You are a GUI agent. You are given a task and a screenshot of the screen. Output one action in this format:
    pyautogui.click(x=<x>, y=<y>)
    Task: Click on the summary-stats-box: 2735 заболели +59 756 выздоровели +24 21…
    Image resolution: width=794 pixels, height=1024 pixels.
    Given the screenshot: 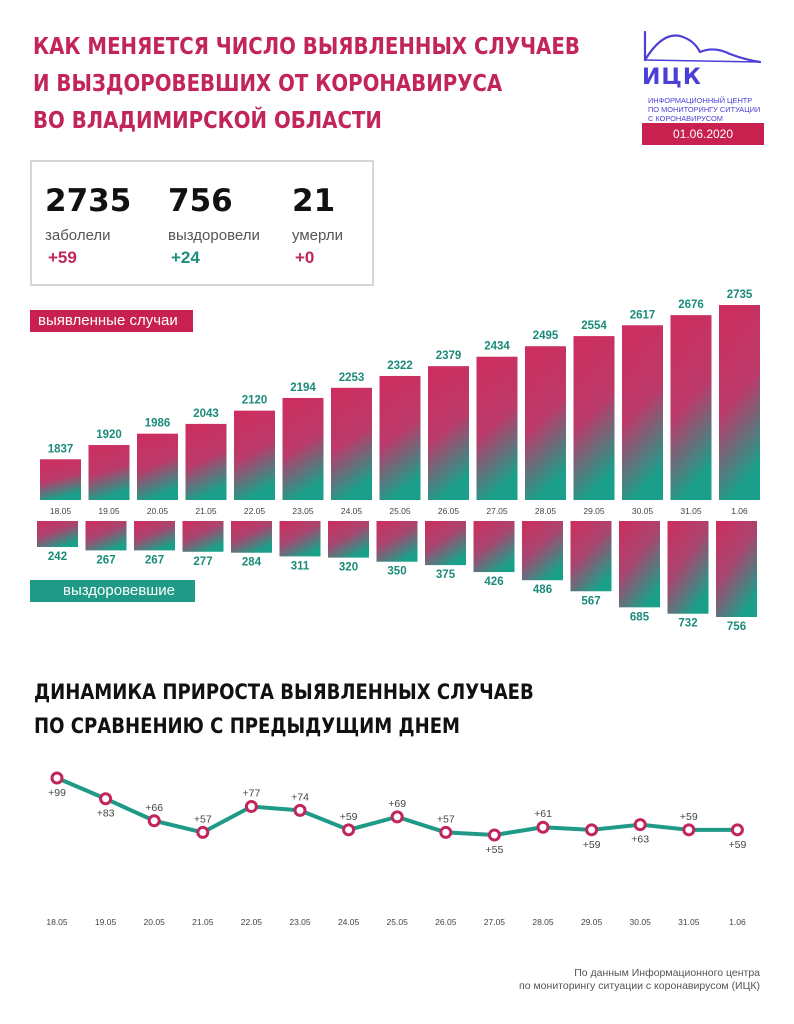 What is the action you would take?
    pyautogui.click(x=202, y=223)
    